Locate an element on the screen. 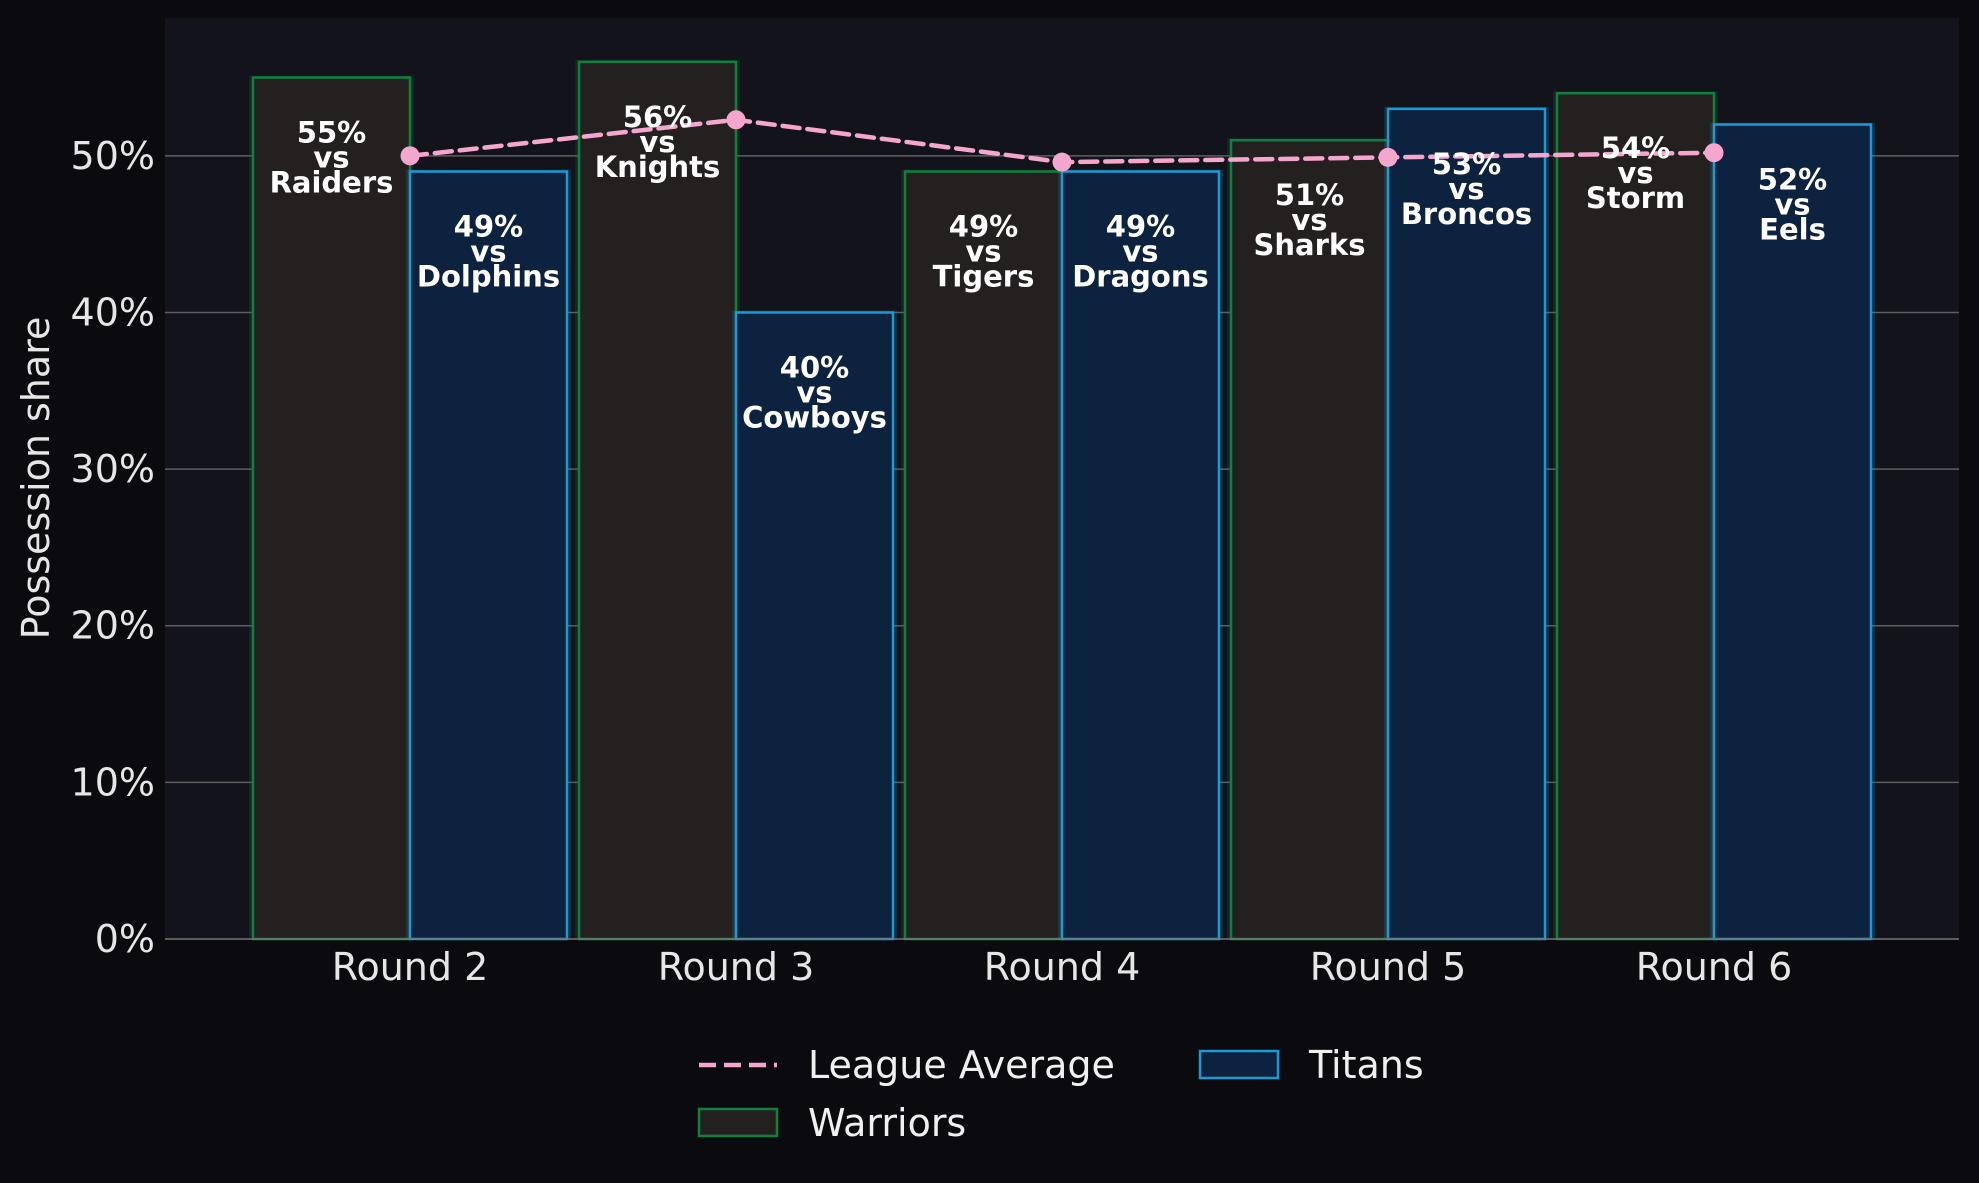 Image resolution: width=1979 pixels, height=1183 pixels. bar-value-label: Knights is located at coordinates (658, 167).